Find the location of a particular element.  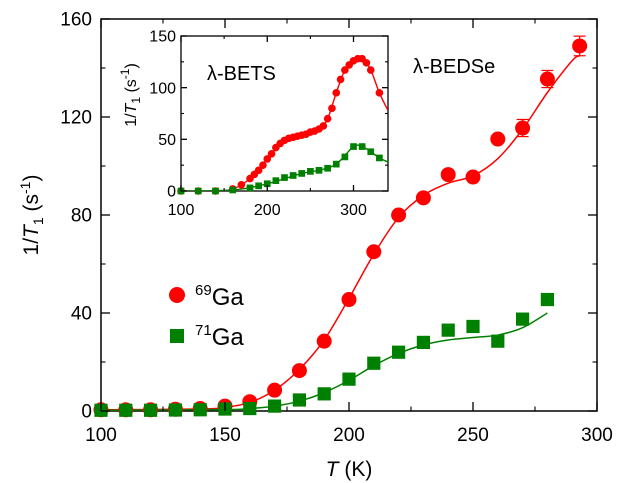

main-x-tick-label: 150 is located at coordinates (225, 435).